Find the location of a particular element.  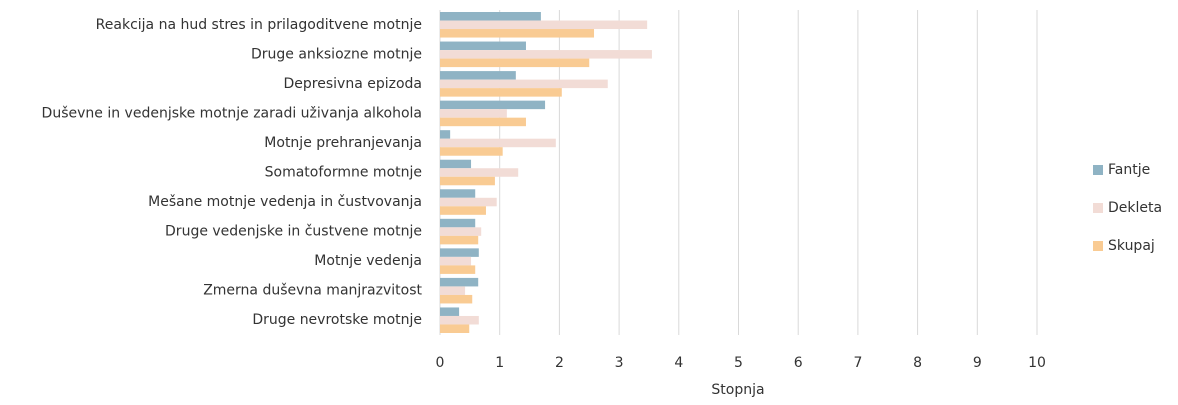

legend-label: Fantje is located at coordinates (1129, 170).